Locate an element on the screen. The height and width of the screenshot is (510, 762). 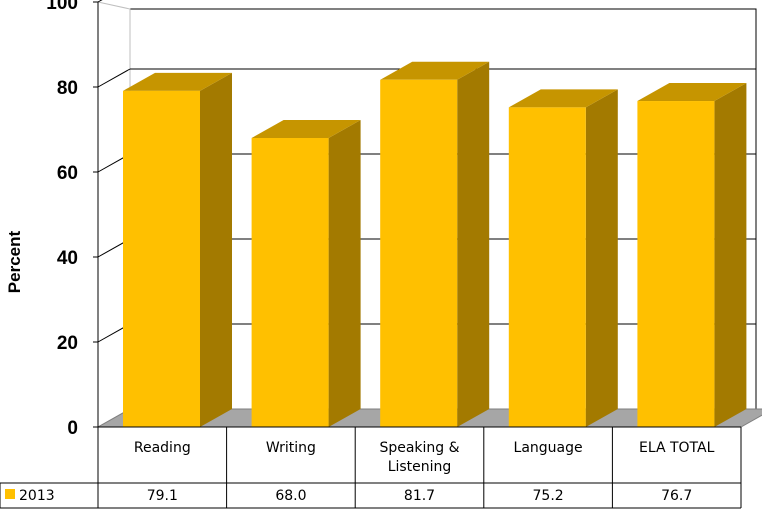
category-label: Language is located at coordinates (548, 448).